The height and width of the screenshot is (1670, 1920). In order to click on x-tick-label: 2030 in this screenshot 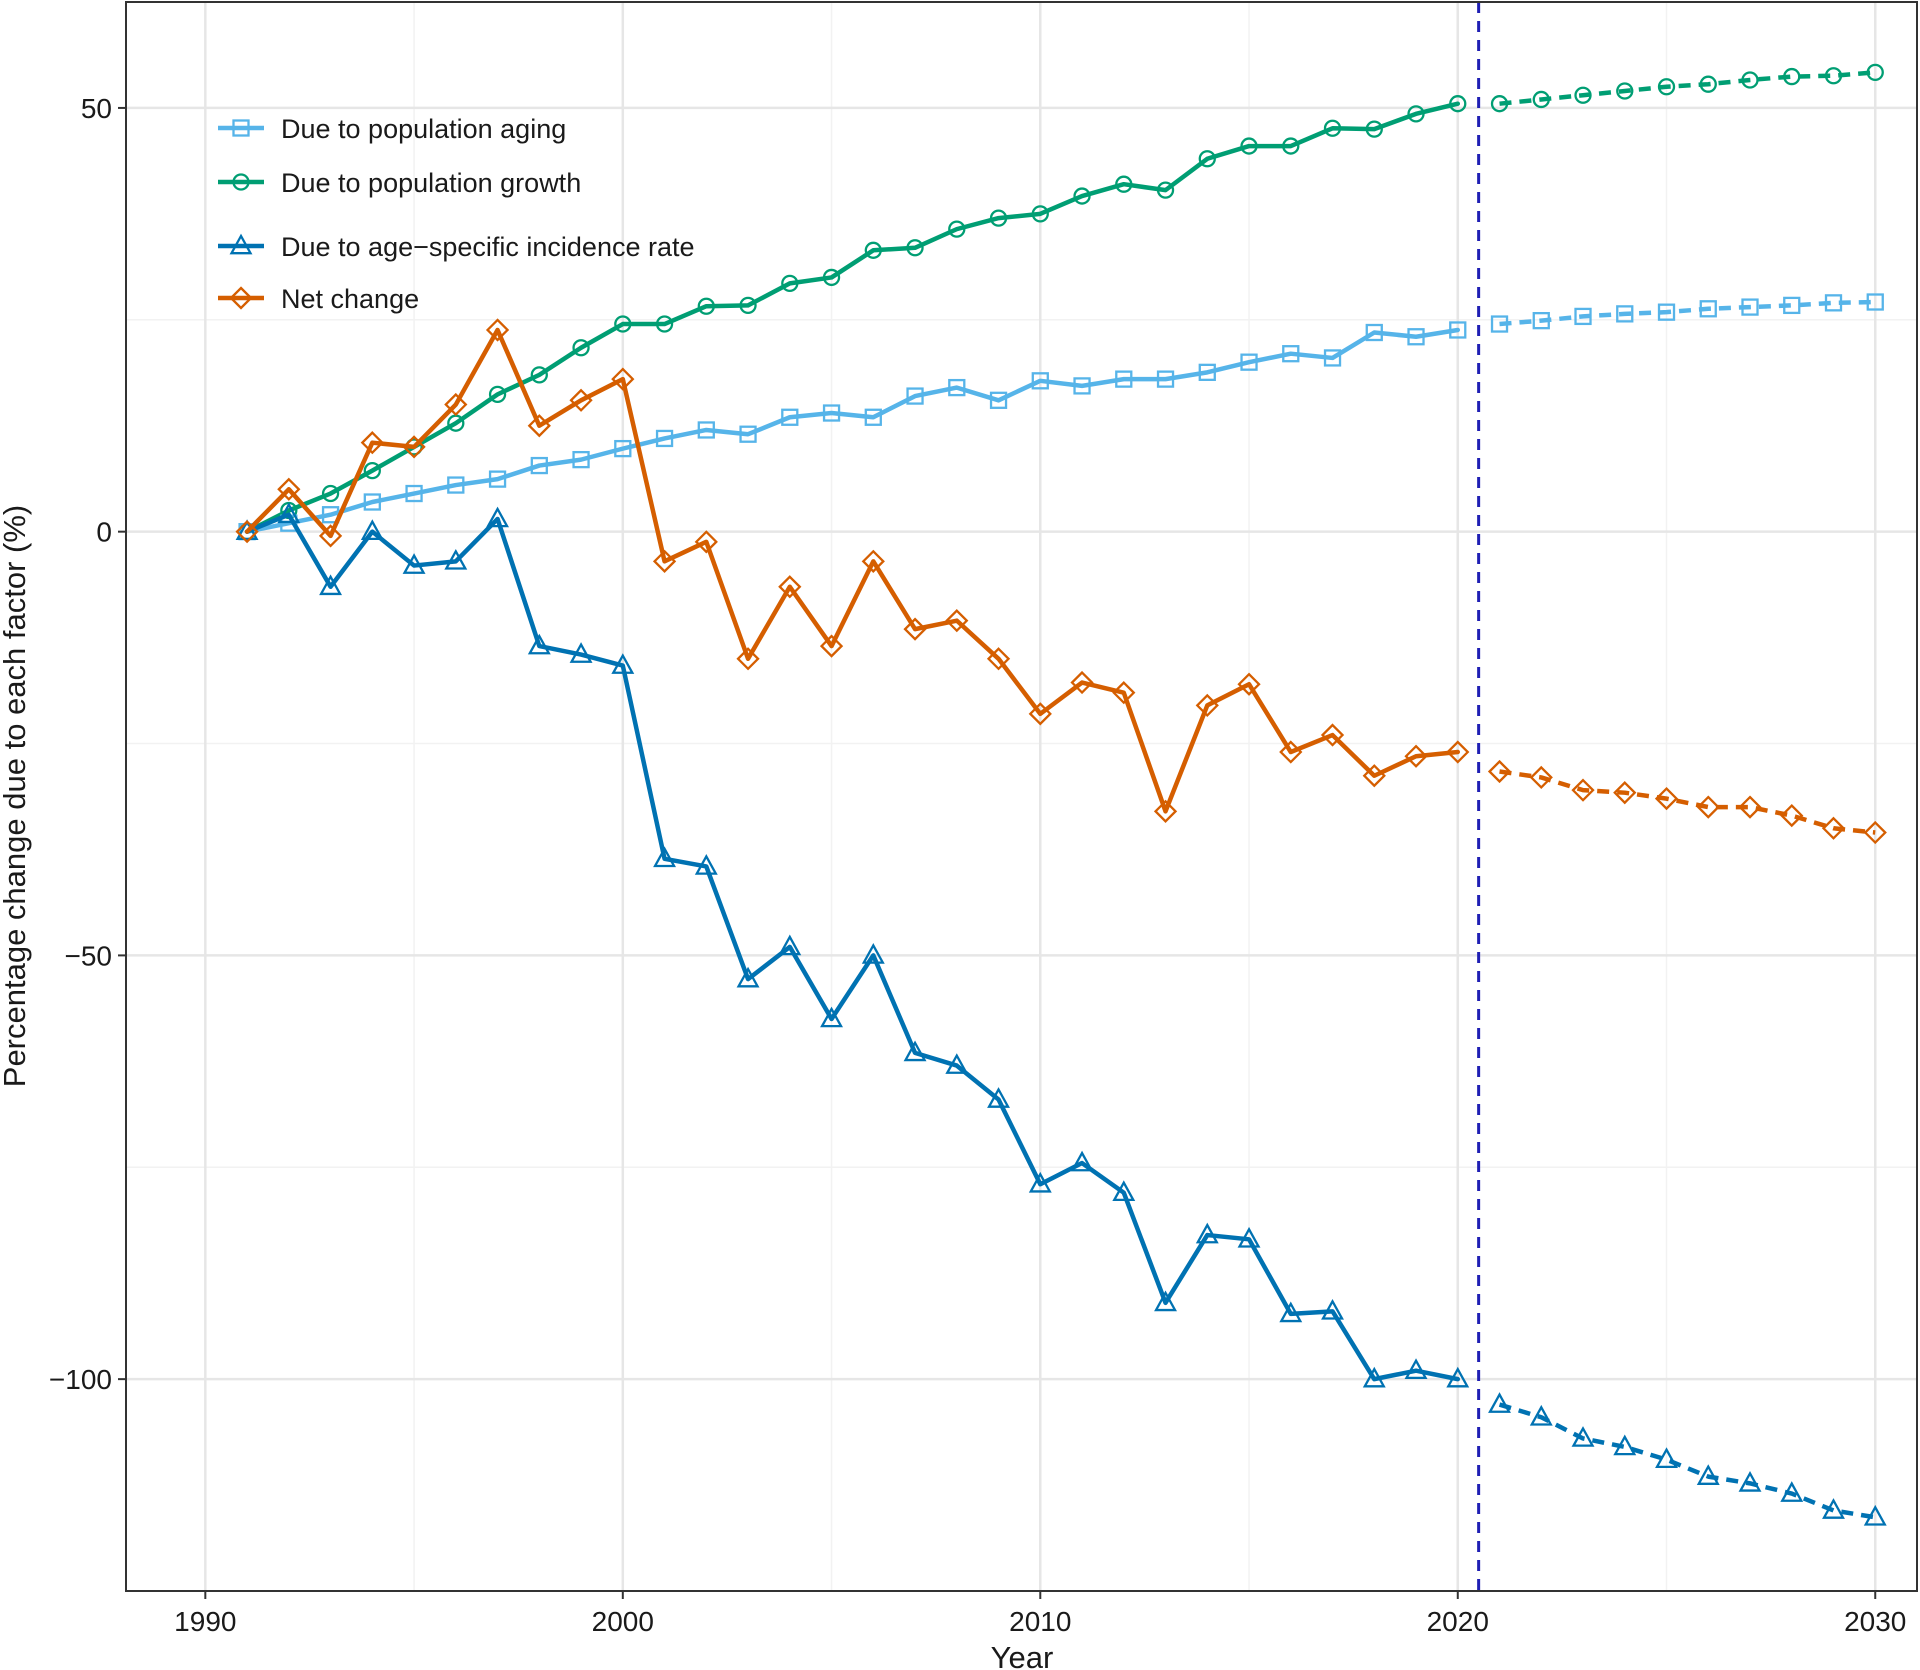, I will do `click(1875, 1621)`.